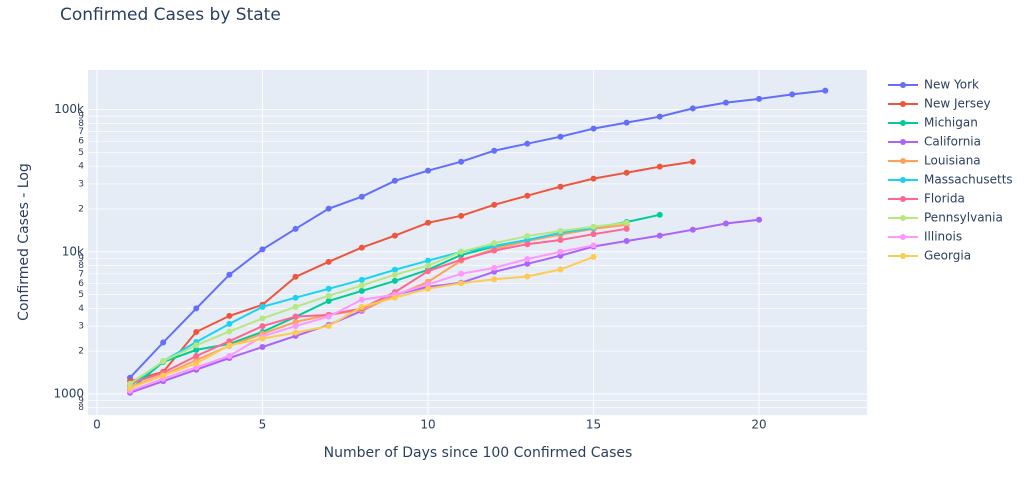  I want to click on y-tick-label: 10k, so click(73, 251).